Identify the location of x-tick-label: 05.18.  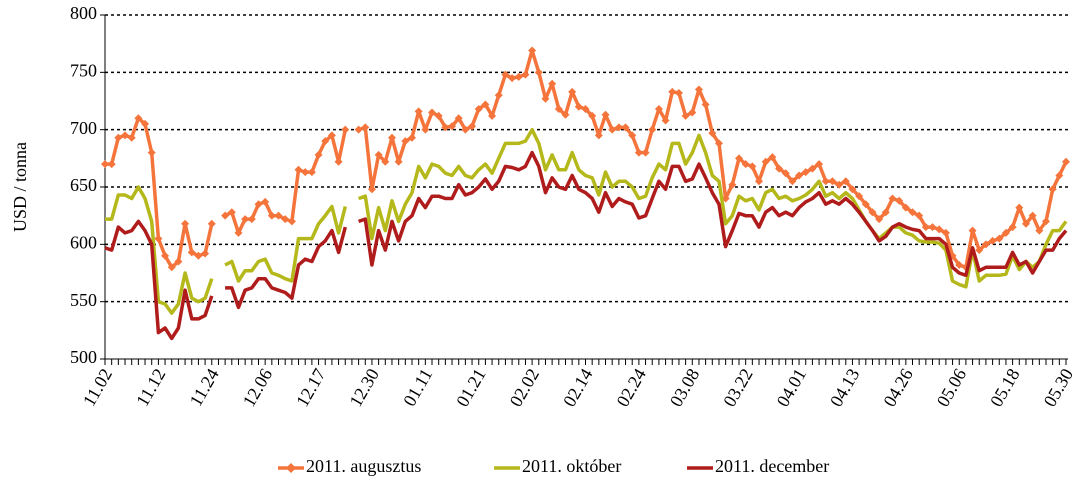
(1005, 387).